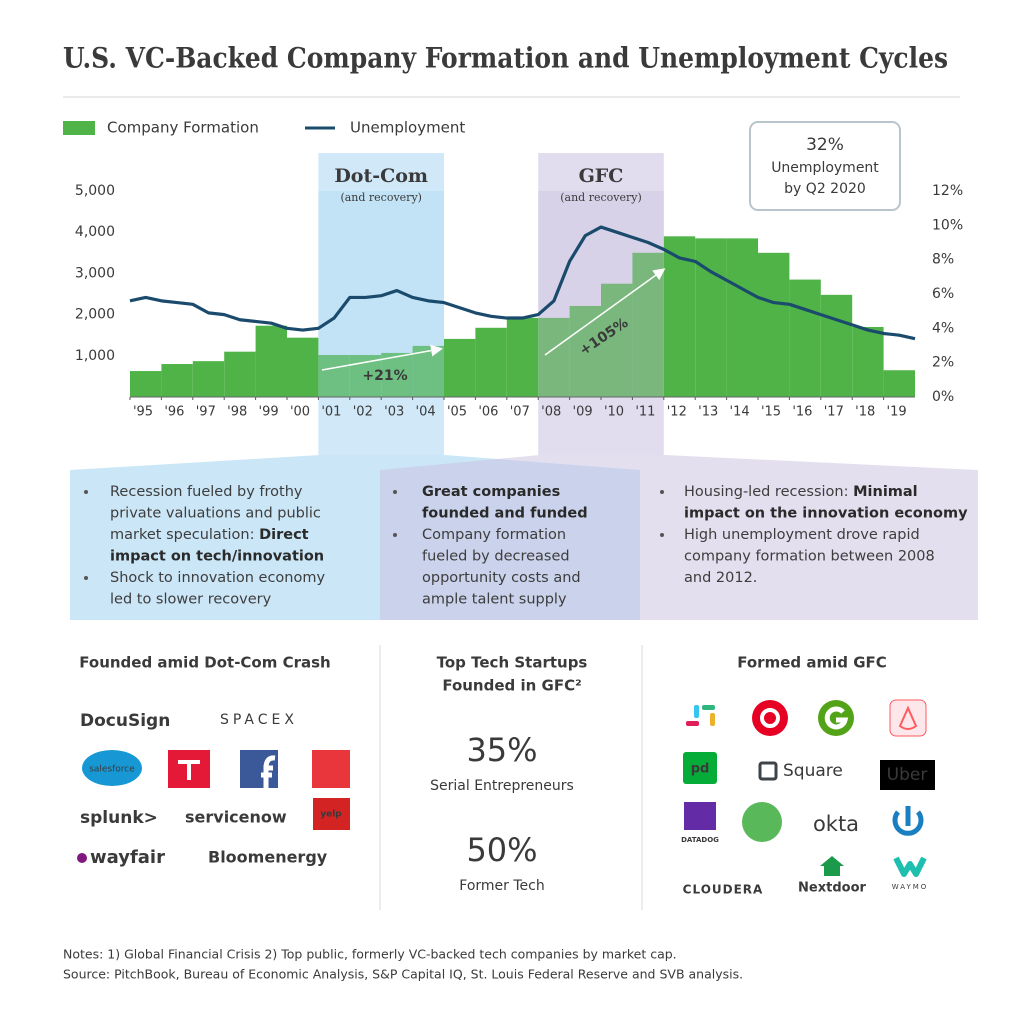 This screenshot has height=1024, width=1024. I want to click on company-logo: DocuSign, so click(125, 721).